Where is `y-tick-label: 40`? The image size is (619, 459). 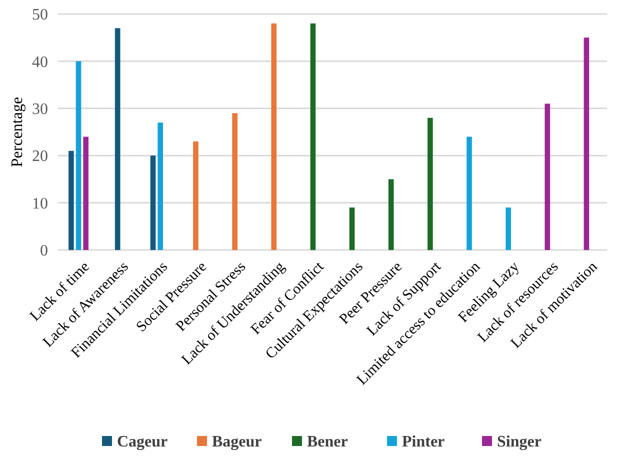
y-tick-label: 40 is located at coordinates (40, 62).